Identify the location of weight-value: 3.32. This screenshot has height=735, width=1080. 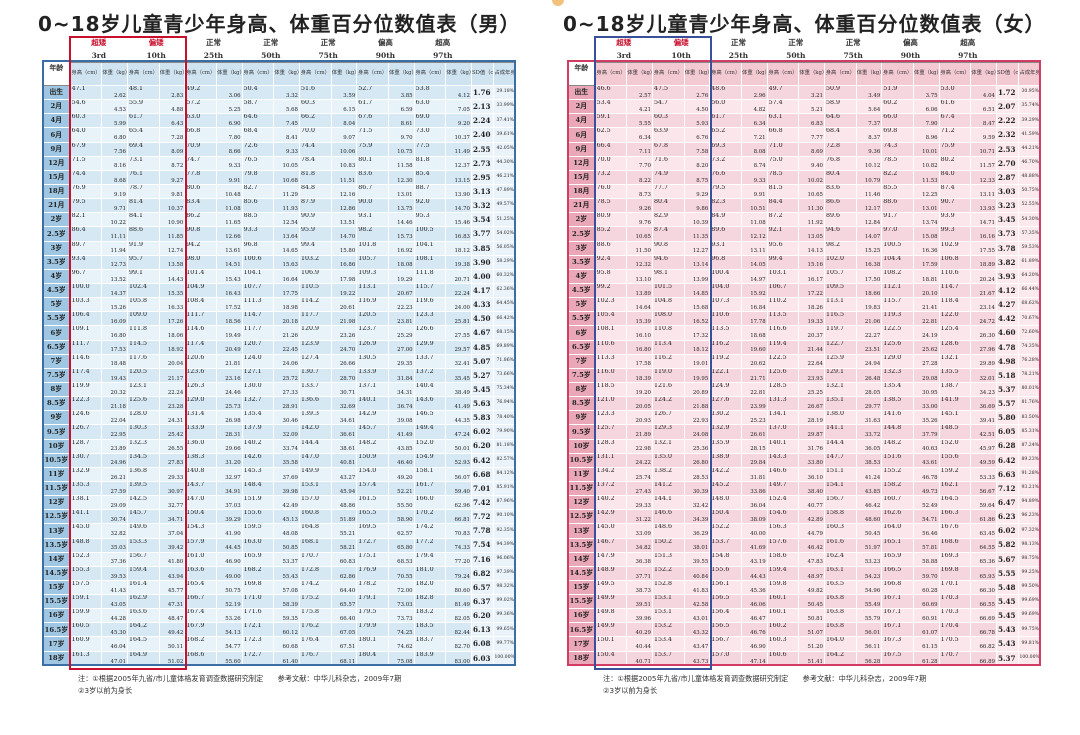
(286, 92).